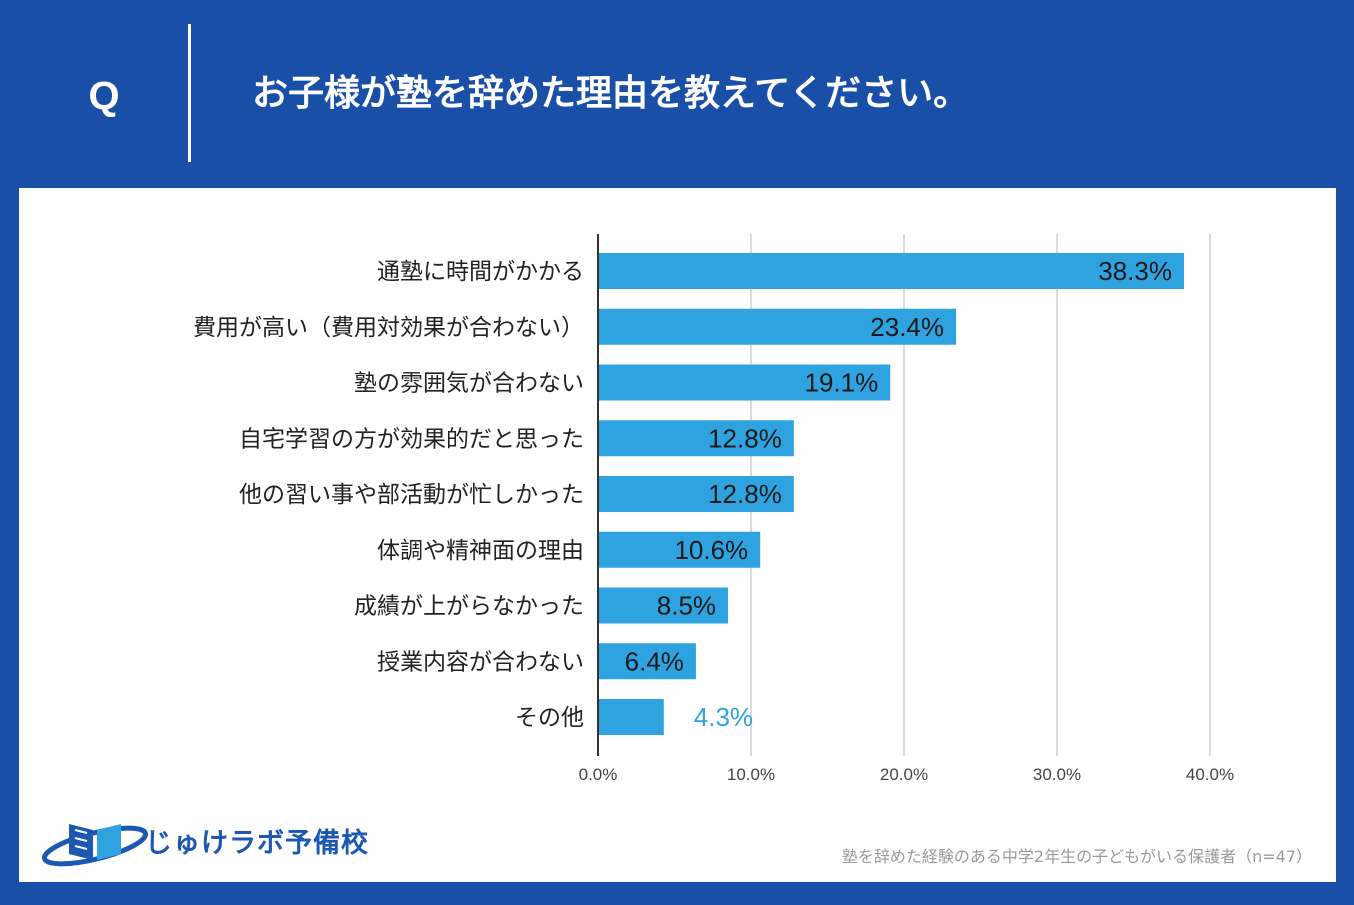  I want to click on x-tick-label: 30.0%, so click(1057, 774).